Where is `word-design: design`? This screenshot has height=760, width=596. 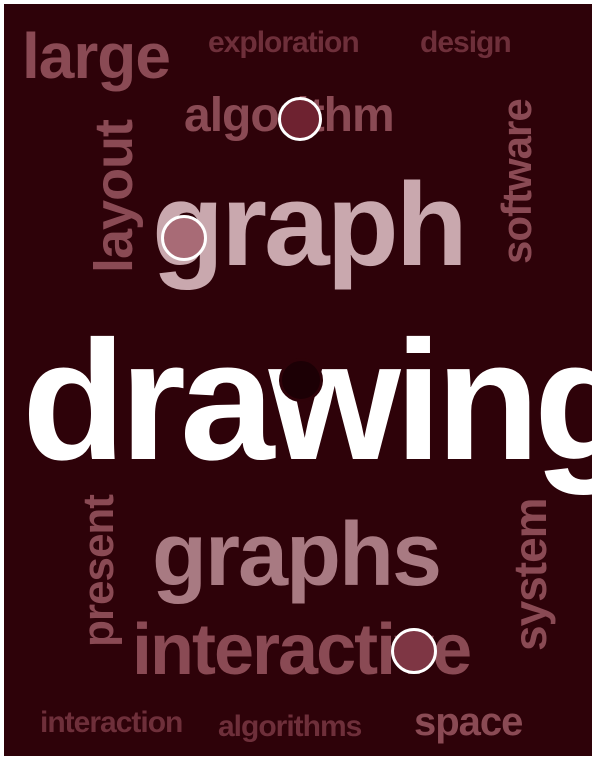
word-design: design is located at coordinates (466, 42).